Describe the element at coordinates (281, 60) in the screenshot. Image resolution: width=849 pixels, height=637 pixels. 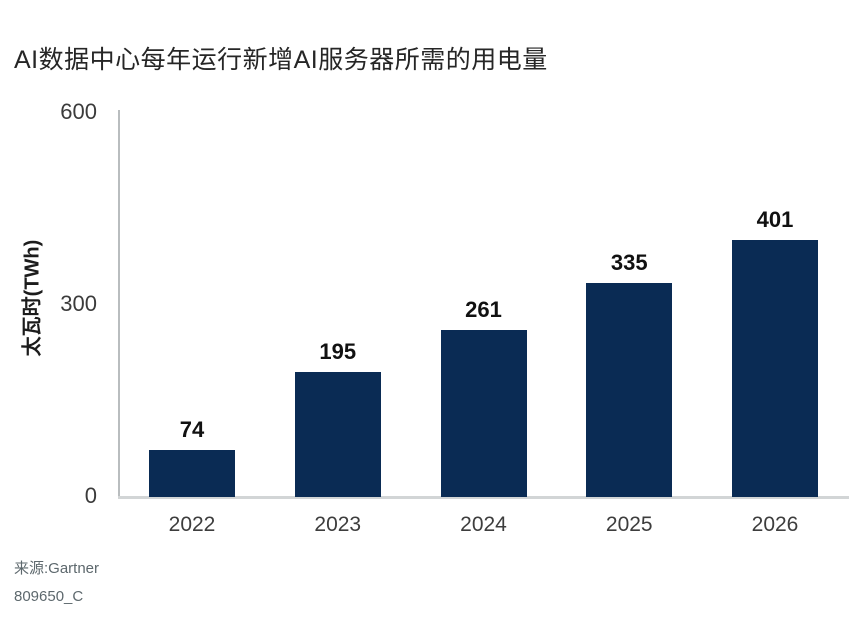
I see `chart-title: AI数据中心每年运行新增AI服务器所需的用电量` at that location.